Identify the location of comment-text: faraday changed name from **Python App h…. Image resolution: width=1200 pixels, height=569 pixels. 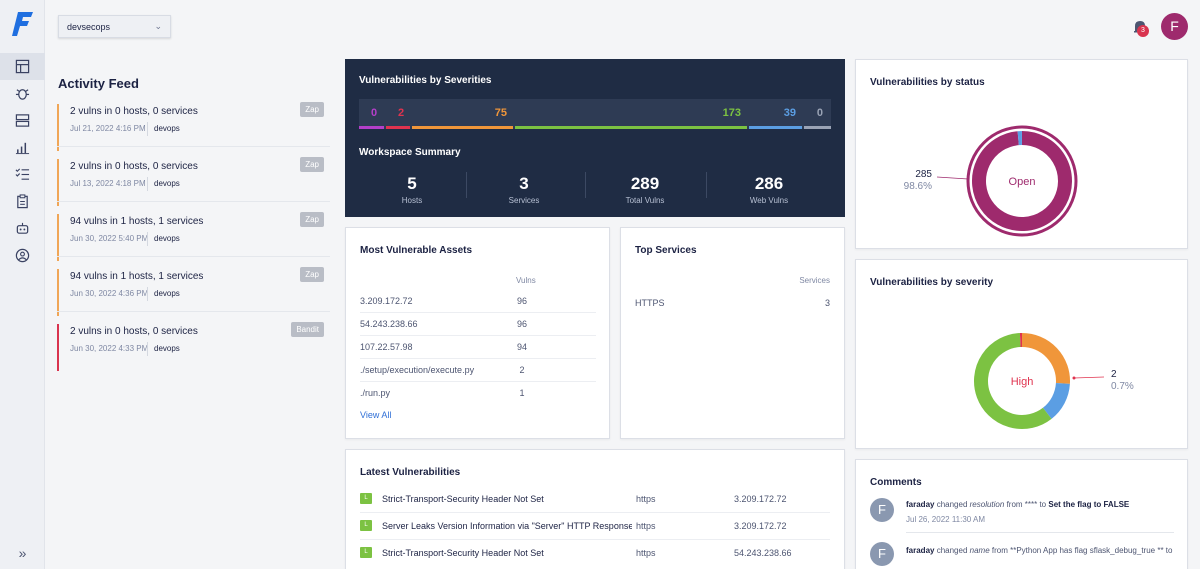
(1041, 550).